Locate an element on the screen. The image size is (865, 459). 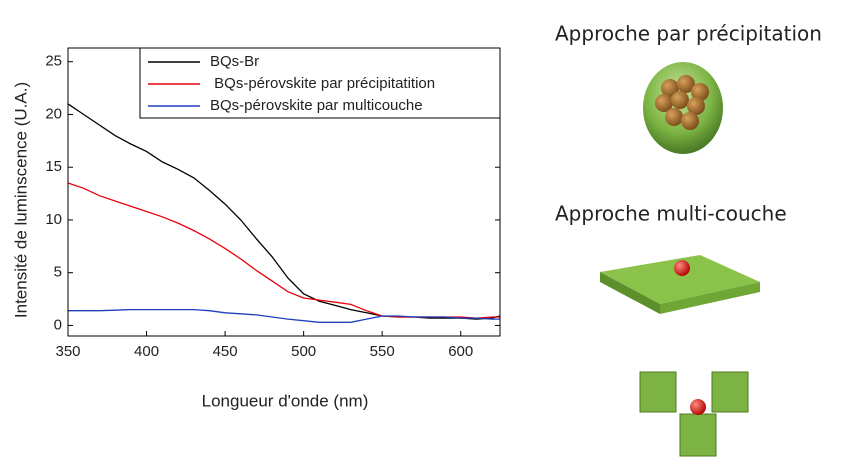
y-tick-label: 10 is located at coordinates (53, 219).